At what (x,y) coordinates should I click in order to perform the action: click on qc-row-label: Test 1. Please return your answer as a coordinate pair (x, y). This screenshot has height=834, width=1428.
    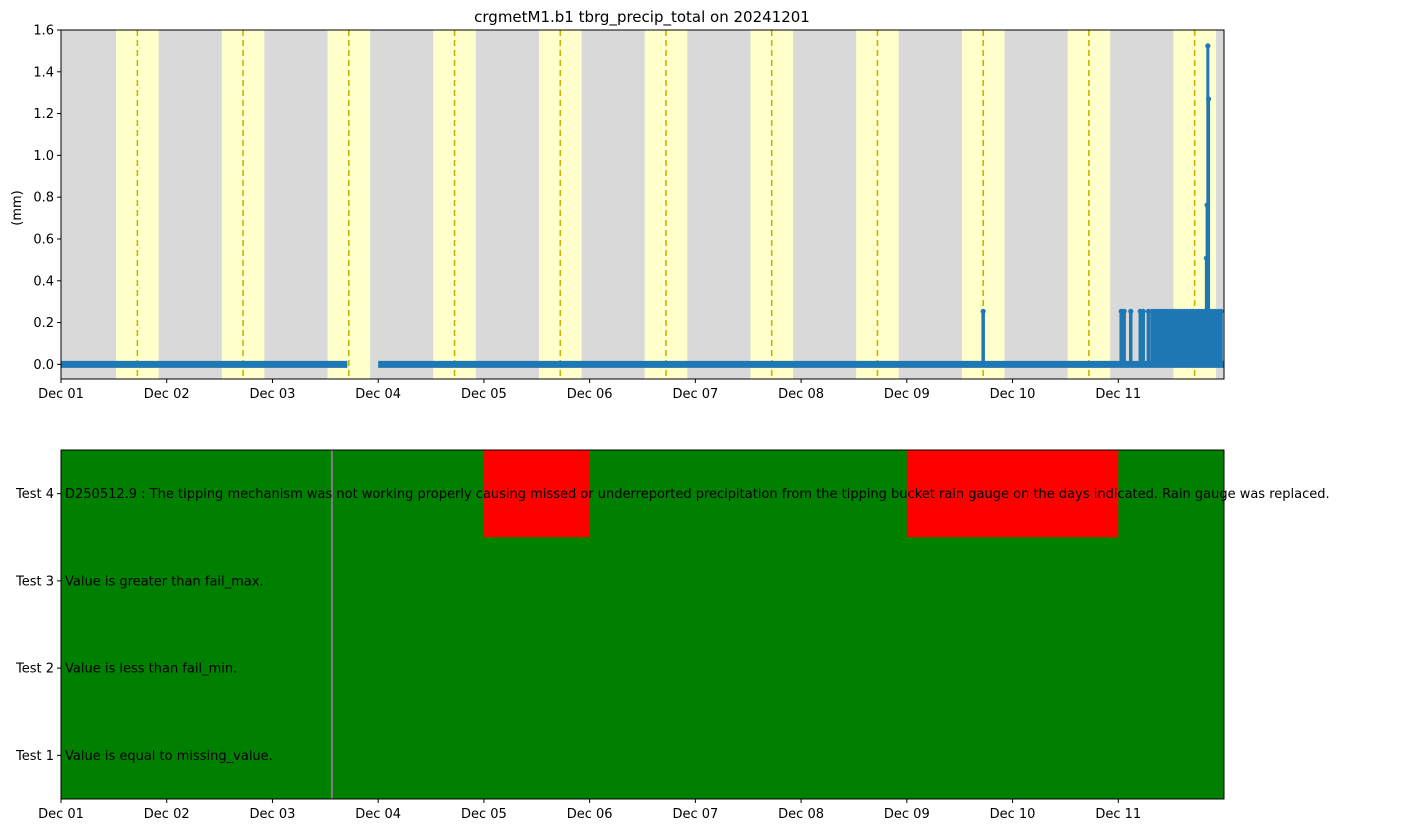
    Looking at the image, I should click on (34, 756).